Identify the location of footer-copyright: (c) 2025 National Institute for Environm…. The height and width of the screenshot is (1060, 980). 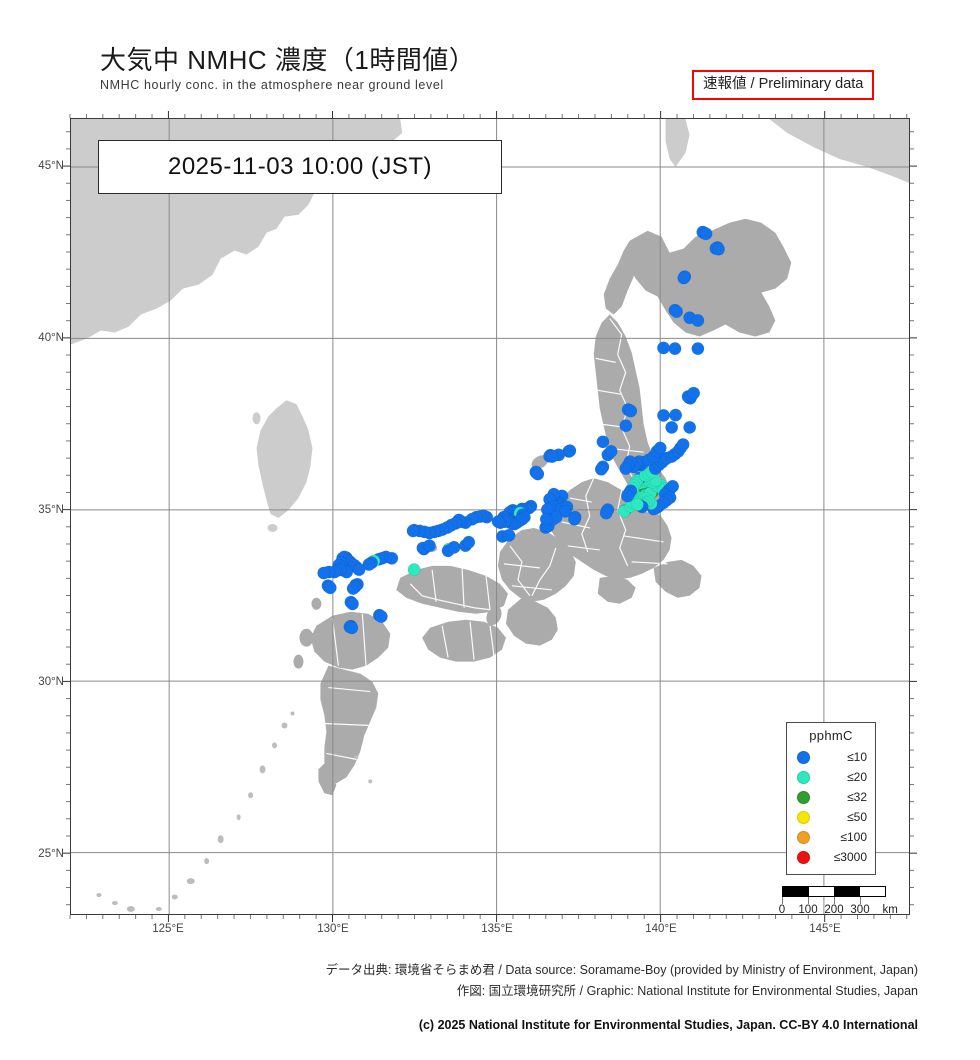
(668, 1025).